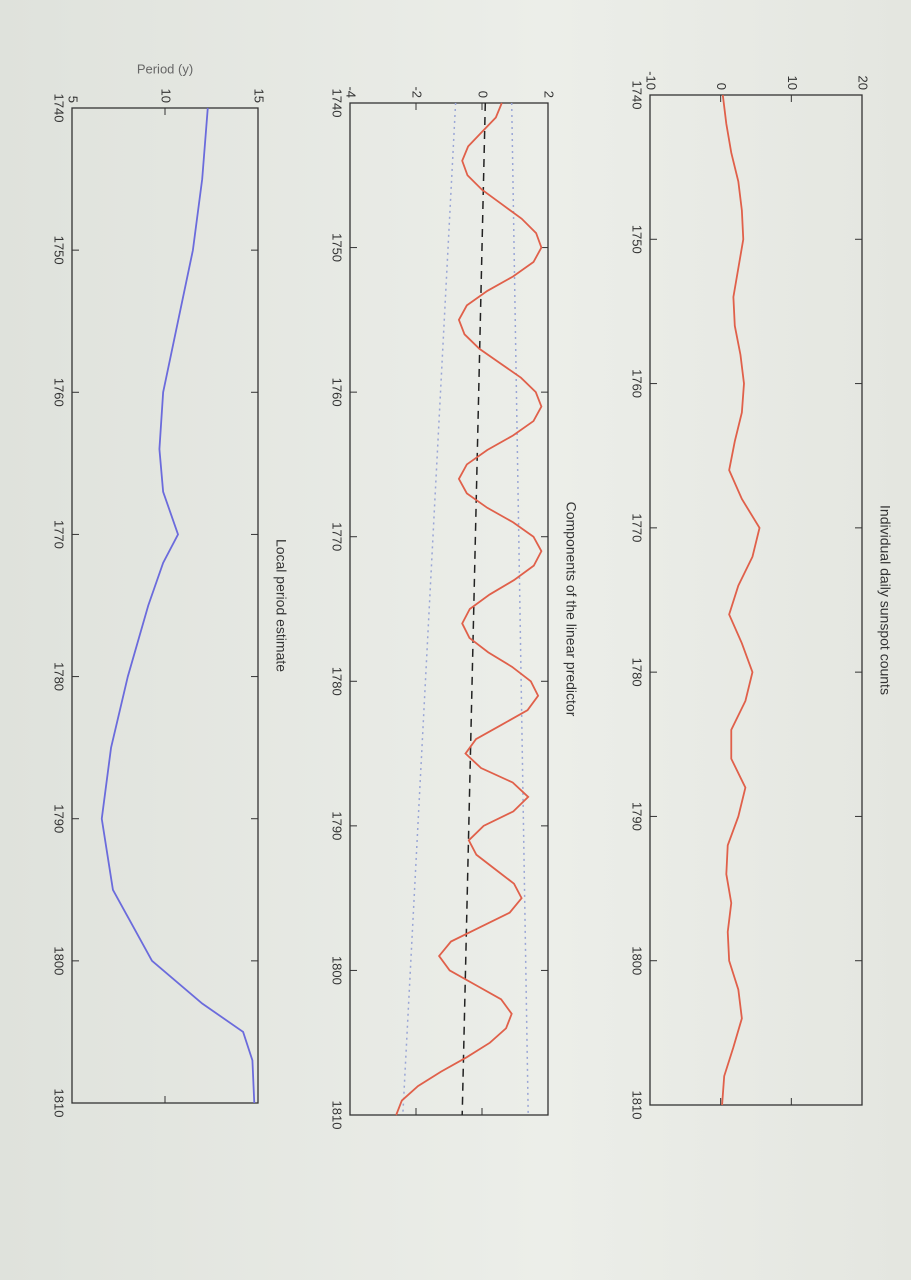 Image resolution: width=911 pixels, height=1280 pixels. I want to click on y-tick-label: -2, so click(417, 92).